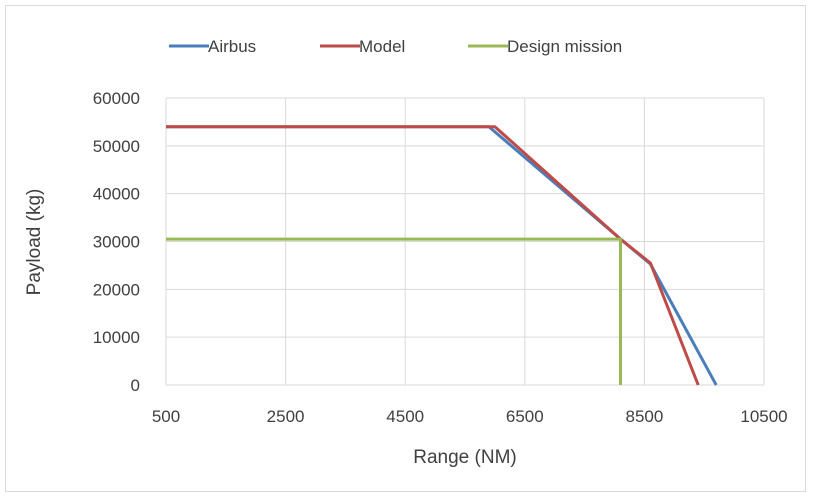 The width and height of the screenshot is (813, 499). Describe the element at coordinates (564, 46) in the screenshot. I see `legend-label: Design mission` at that location.